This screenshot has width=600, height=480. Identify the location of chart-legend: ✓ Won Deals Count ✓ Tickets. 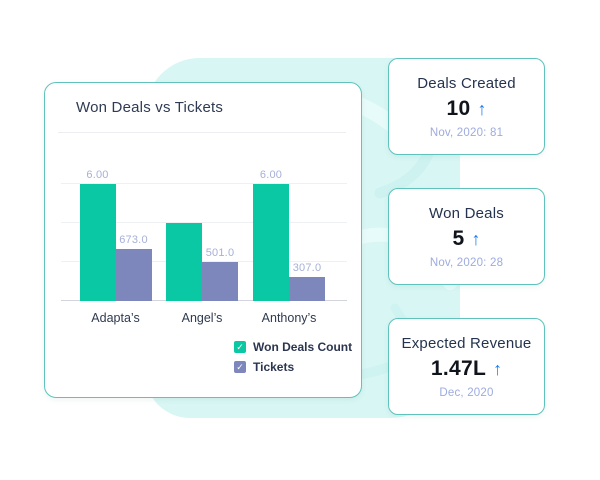
(293, 357).